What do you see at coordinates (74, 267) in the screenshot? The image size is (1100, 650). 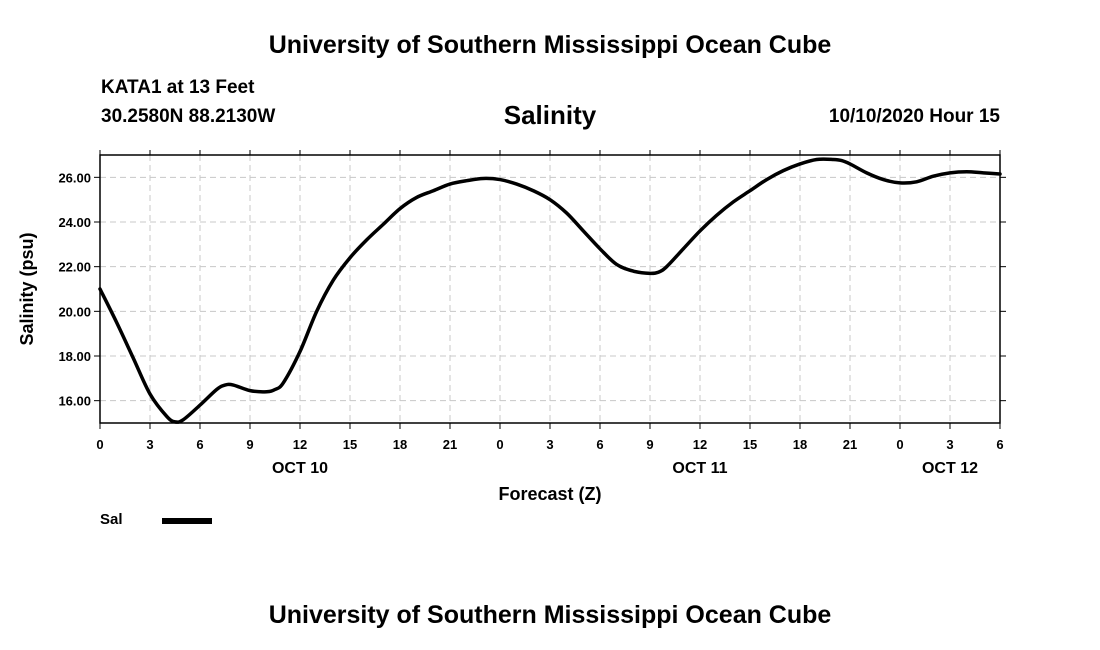 I see `y-tick-label: 22.00` at bounding box center [74, 267].